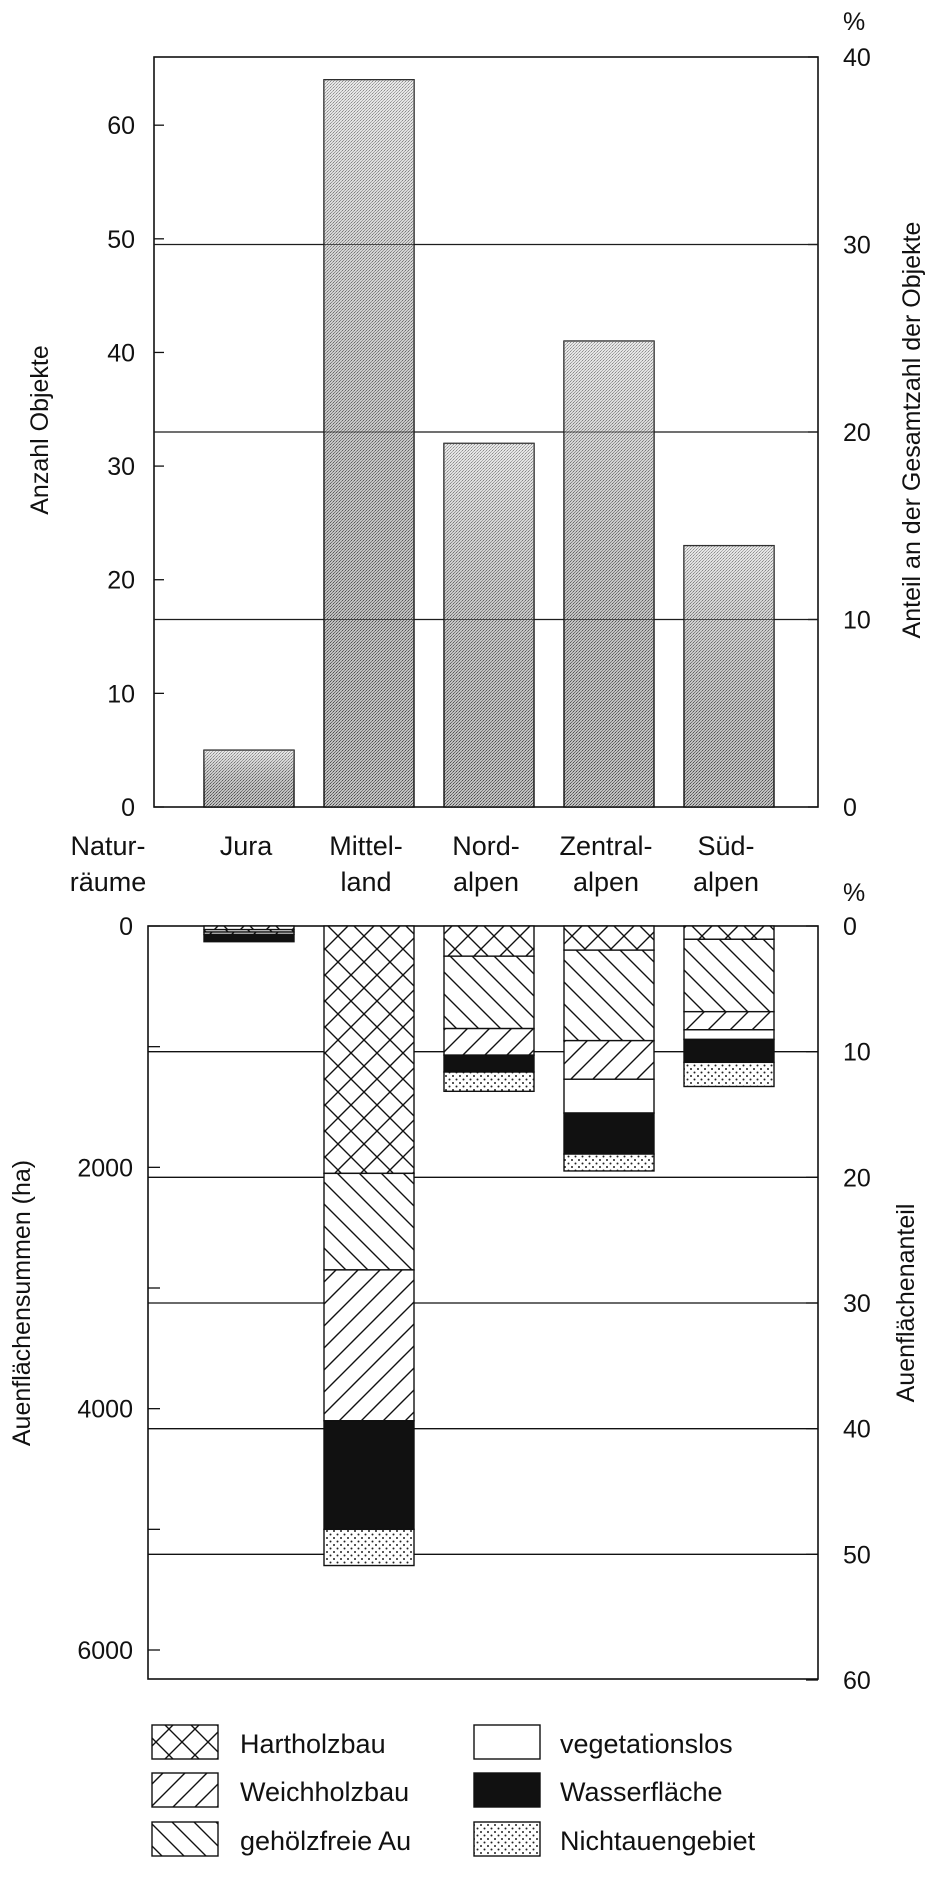  Describe the element at coordinates (121, 581) in the screenshot. I see `count-chart-left-tick-label: 20` at that location.